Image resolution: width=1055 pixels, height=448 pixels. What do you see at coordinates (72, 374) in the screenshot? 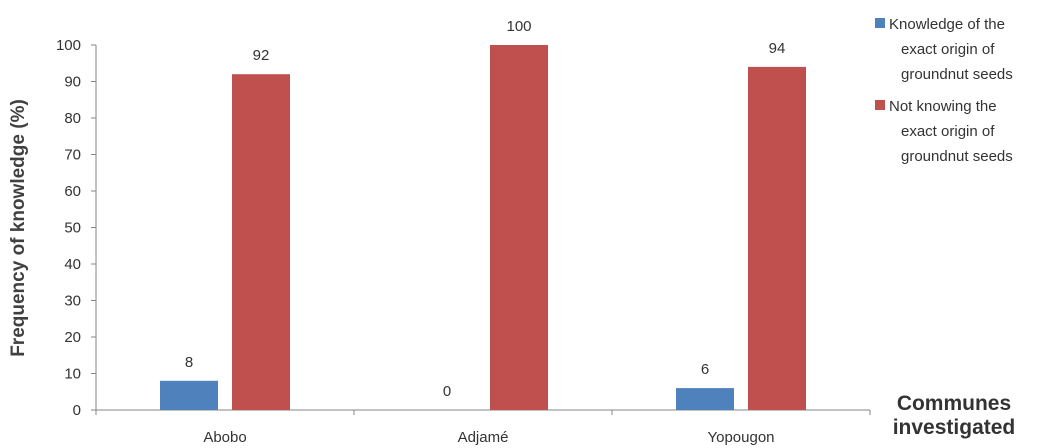
I see `y-tick-label: 10` at bounding box center [72, 374].